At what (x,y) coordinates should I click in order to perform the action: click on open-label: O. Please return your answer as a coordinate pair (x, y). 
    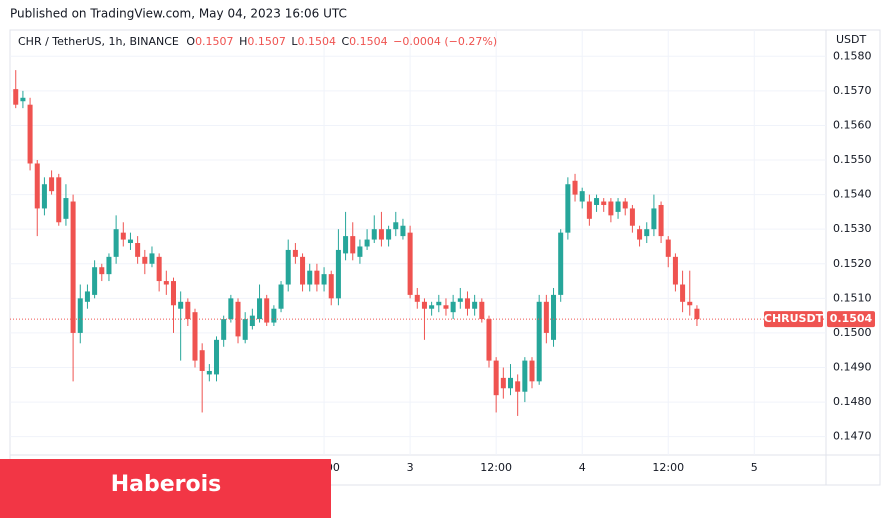
    Looking at the image, I should click on (190, 41).